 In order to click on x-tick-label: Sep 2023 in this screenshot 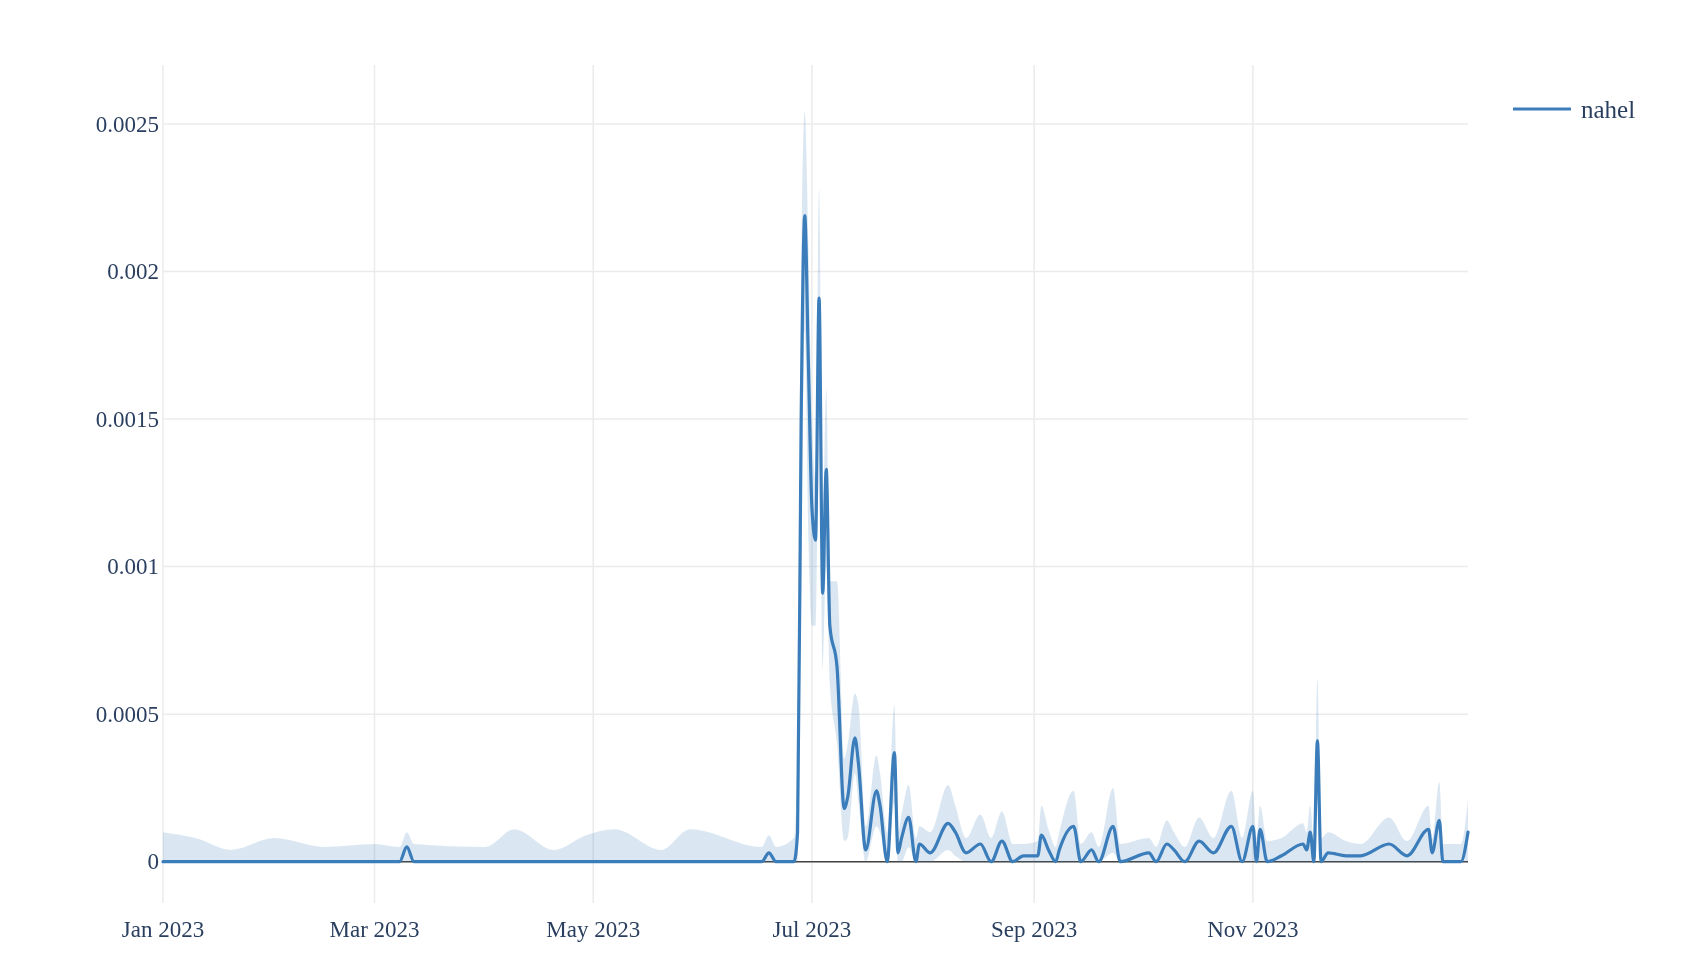, I will do `click(1034, 929)`.